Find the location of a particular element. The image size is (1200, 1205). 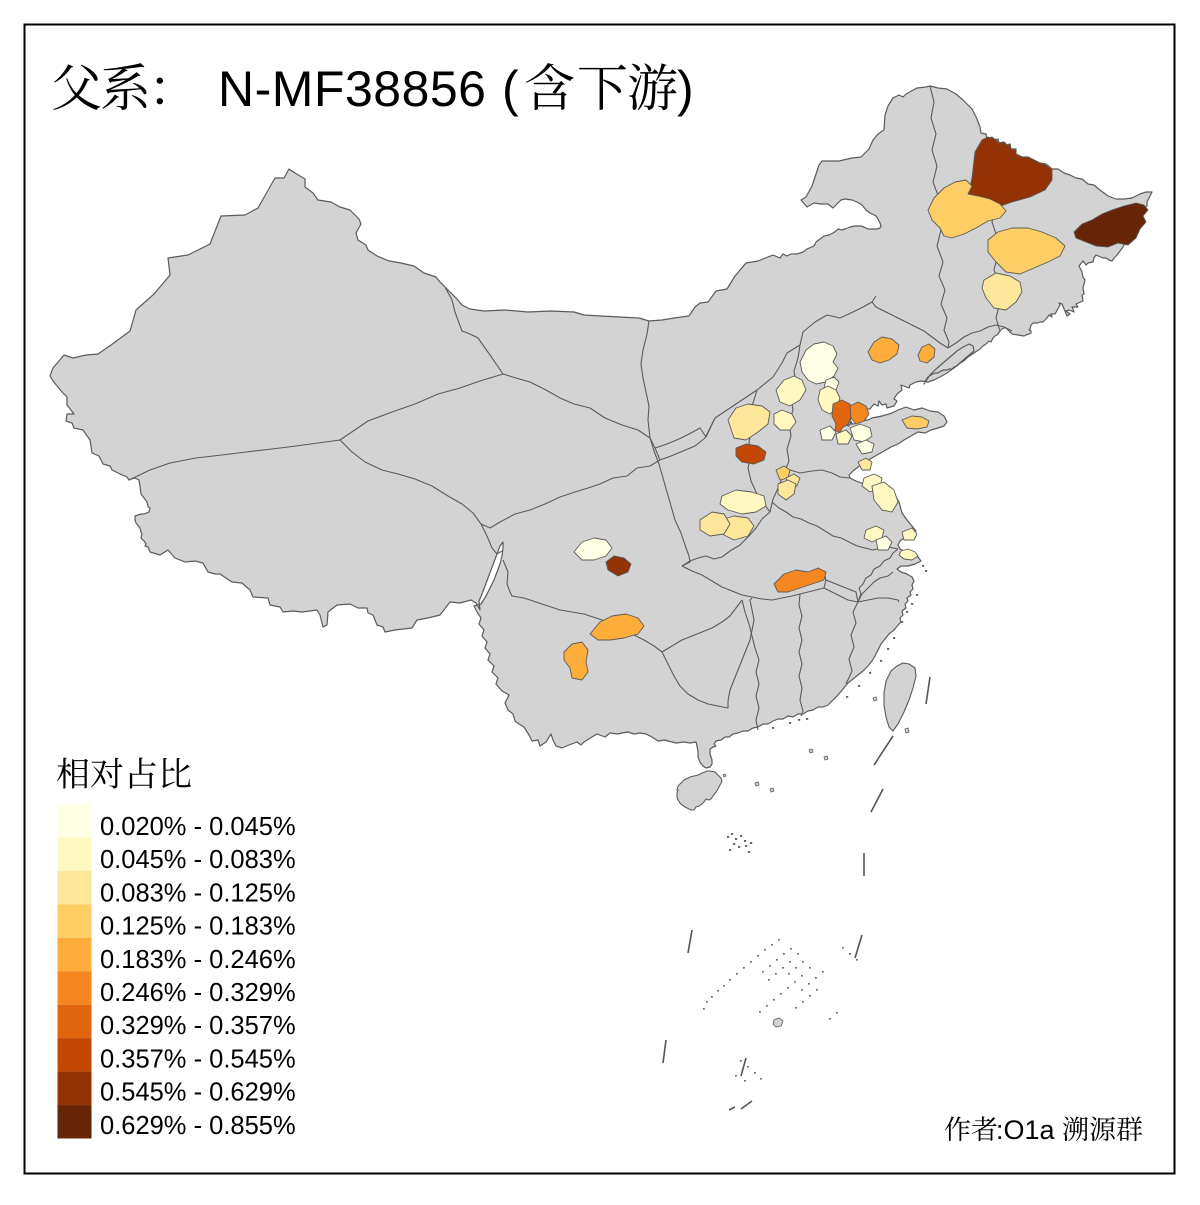

svg-text: 0.545% - 0.629% is located at coordinates (198, 1093).